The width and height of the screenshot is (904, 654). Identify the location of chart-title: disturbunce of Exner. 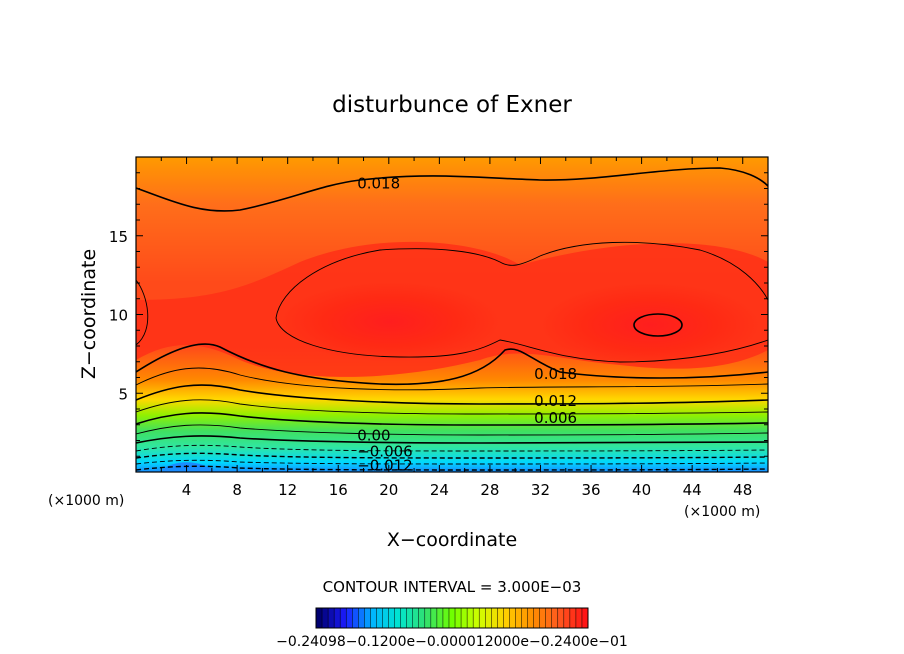
(452, 105).